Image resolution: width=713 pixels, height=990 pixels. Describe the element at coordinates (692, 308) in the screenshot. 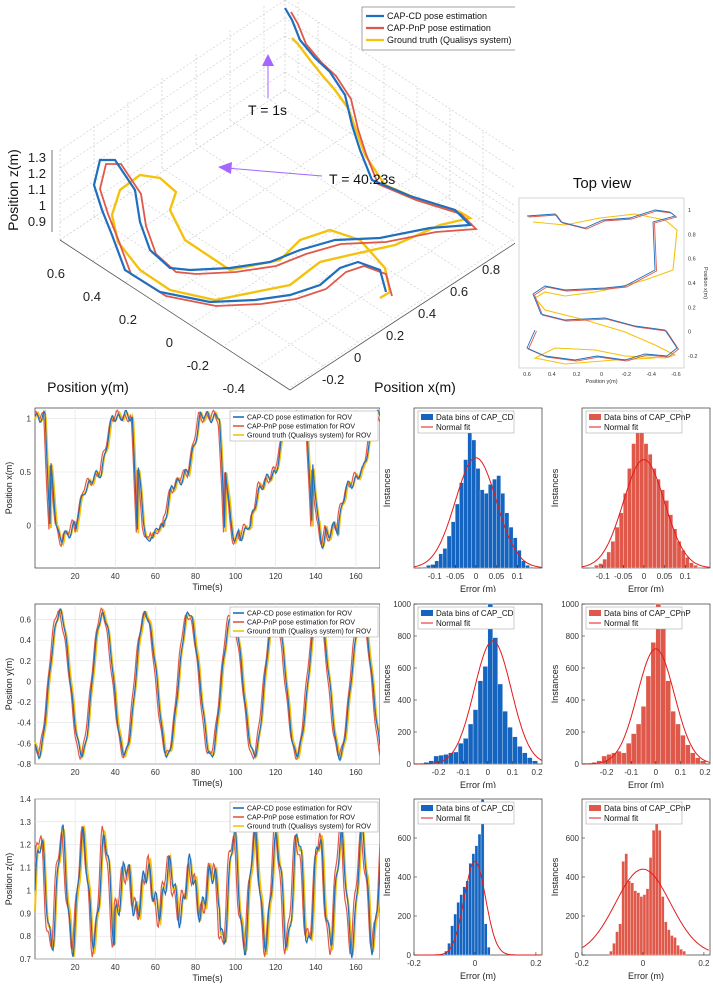

I see `y-tick-label: 0.2` at that location.